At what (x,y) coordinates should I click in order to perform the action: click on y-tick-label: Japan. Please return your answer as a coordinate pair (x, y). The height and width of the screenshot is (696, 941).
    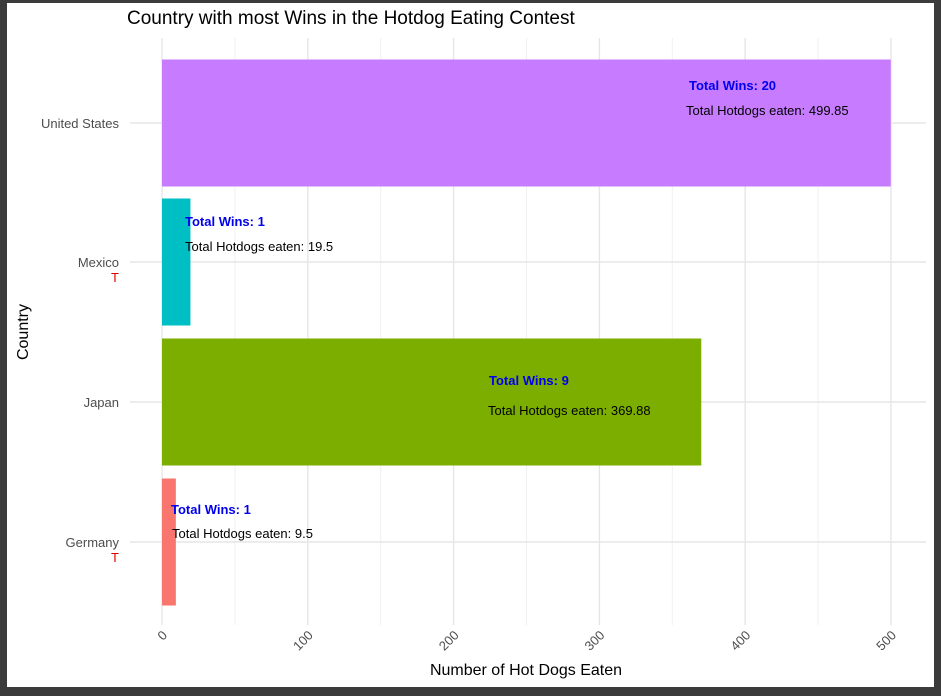
    Looking at the image, I should click on (101, 402).